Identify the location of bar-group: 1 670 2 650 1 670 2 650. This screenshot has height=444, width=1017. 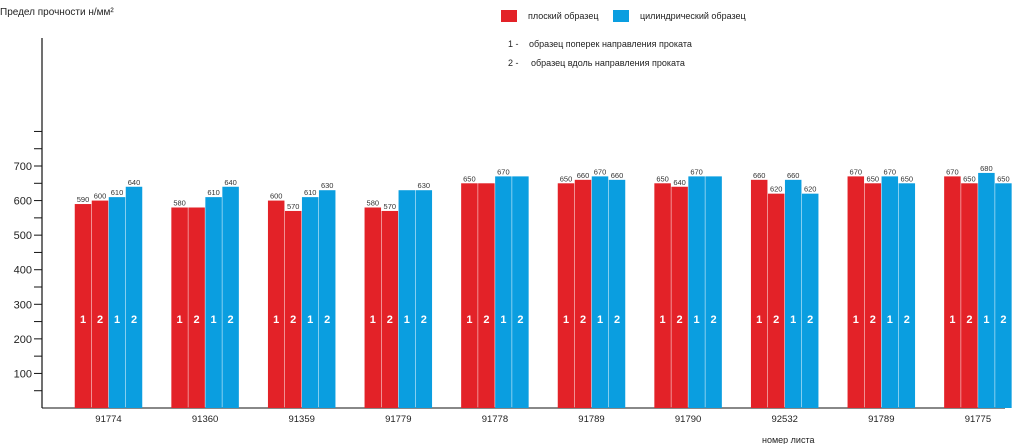
(881, 287).